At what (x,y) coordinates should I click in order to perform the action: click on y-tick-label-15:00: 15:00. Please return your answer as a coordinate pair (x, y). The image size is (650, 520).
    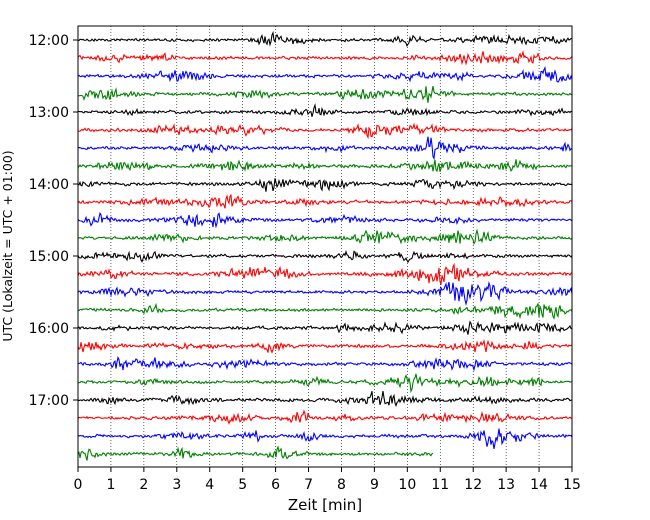
    Looking at the image, I should click on (49, 257).